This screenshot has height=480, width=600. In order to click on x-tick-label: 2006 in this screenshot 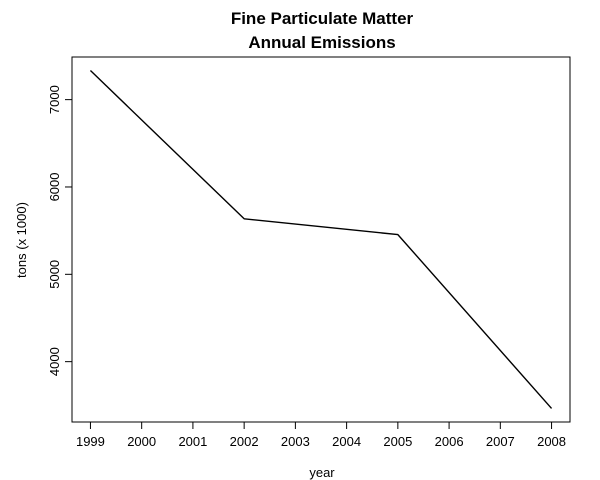, I will do `click(449, 441)`.